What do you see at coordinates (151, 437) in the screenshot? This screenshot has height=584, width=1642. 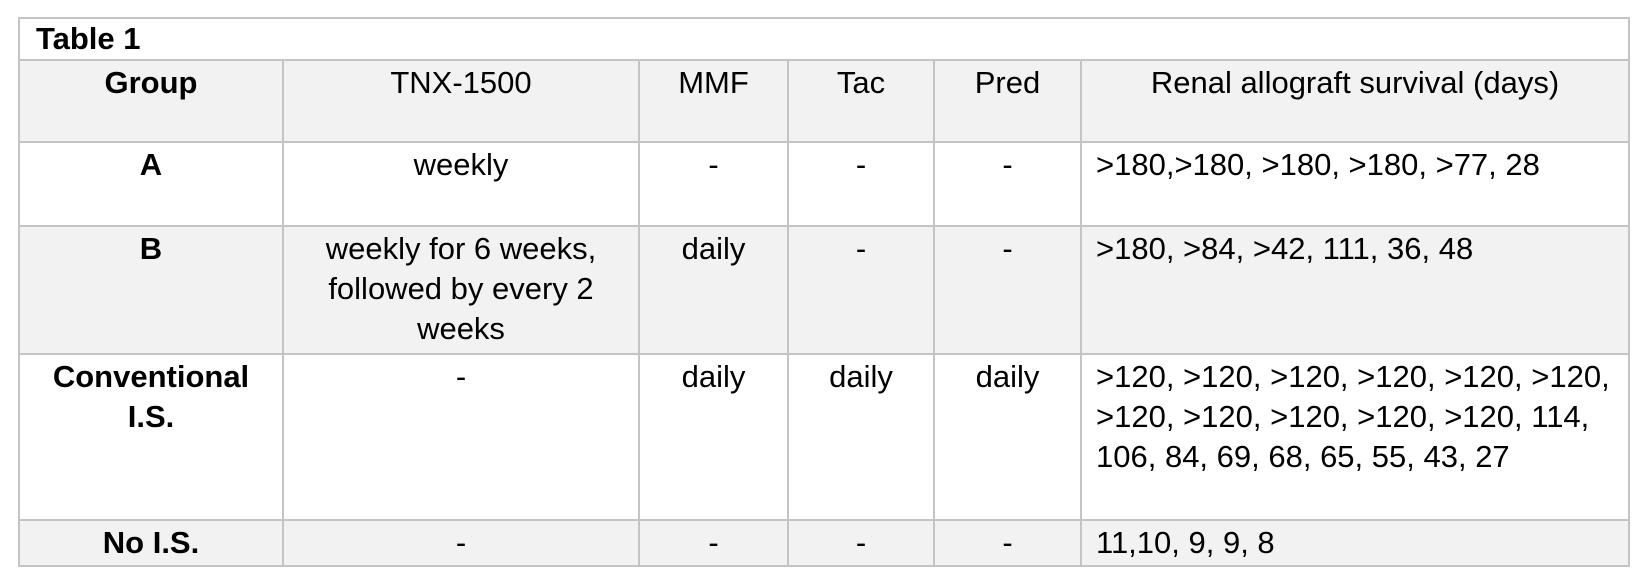 I see `cell-group: Conventional I.S.` at bounding box center [151, 437].